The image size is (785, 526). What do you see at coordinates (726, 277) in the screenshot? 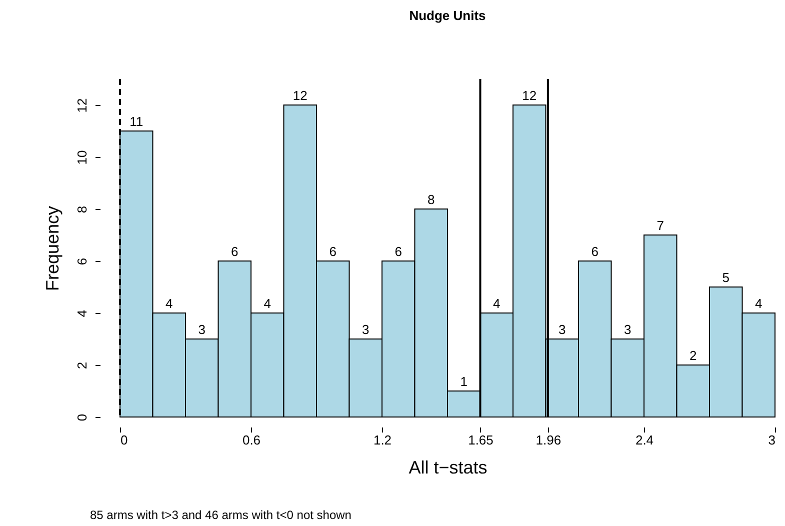
I see `data-label: 5` at bounding box center [726, 277].